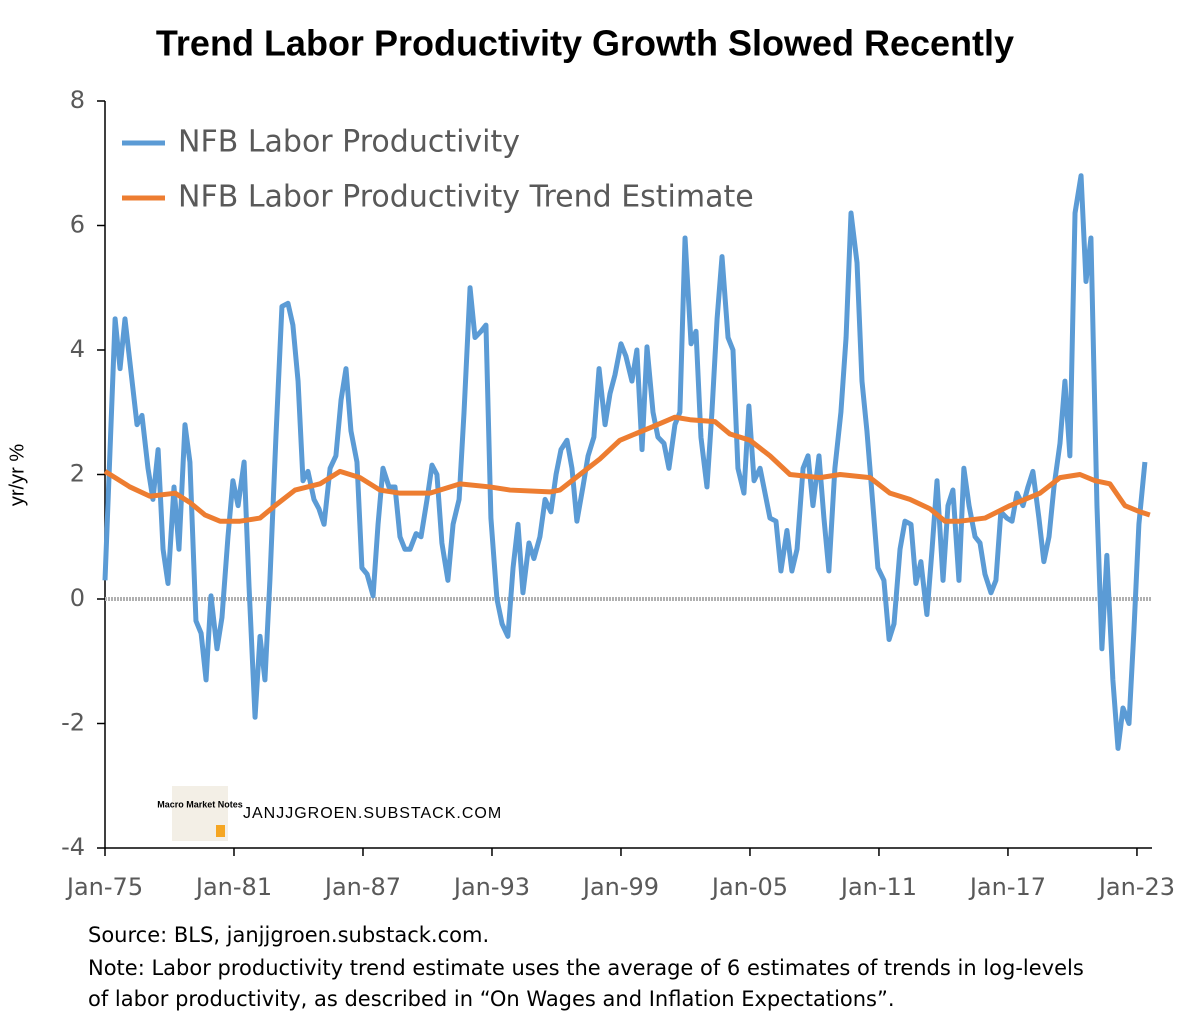 The height and width of the screenshot is (1029, 1194). I want to click on y-tick-label: 0, so click(77, 598).